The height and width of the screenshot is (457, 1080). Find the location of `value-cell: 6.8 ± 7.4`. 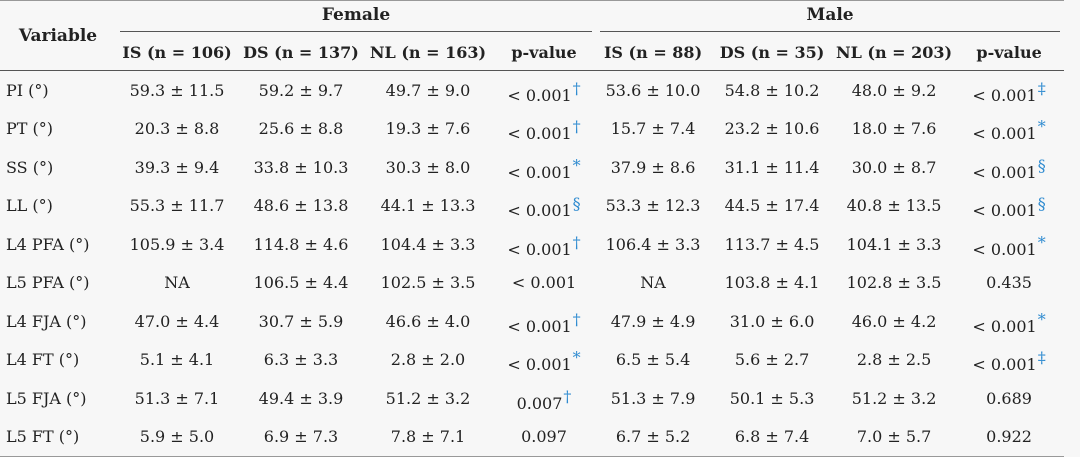

value-cell: 6.8 ± 7.4 is located at coordinates (772, 437).